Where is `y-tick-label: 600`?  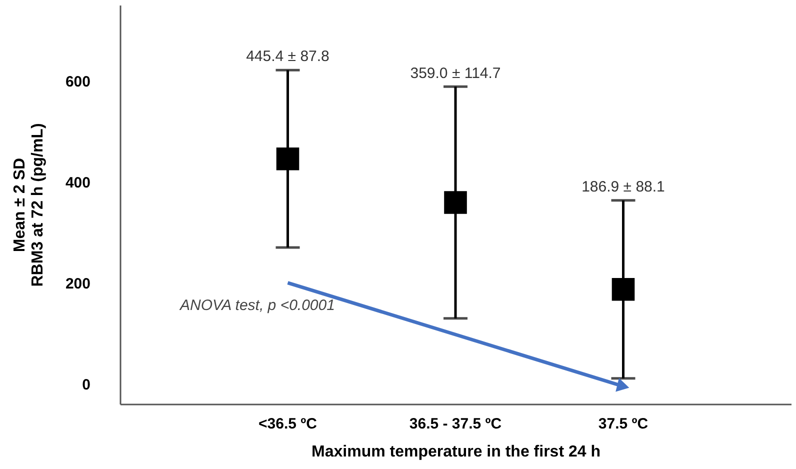
y-tick-label: 600 is located at coordinates (77, 81).